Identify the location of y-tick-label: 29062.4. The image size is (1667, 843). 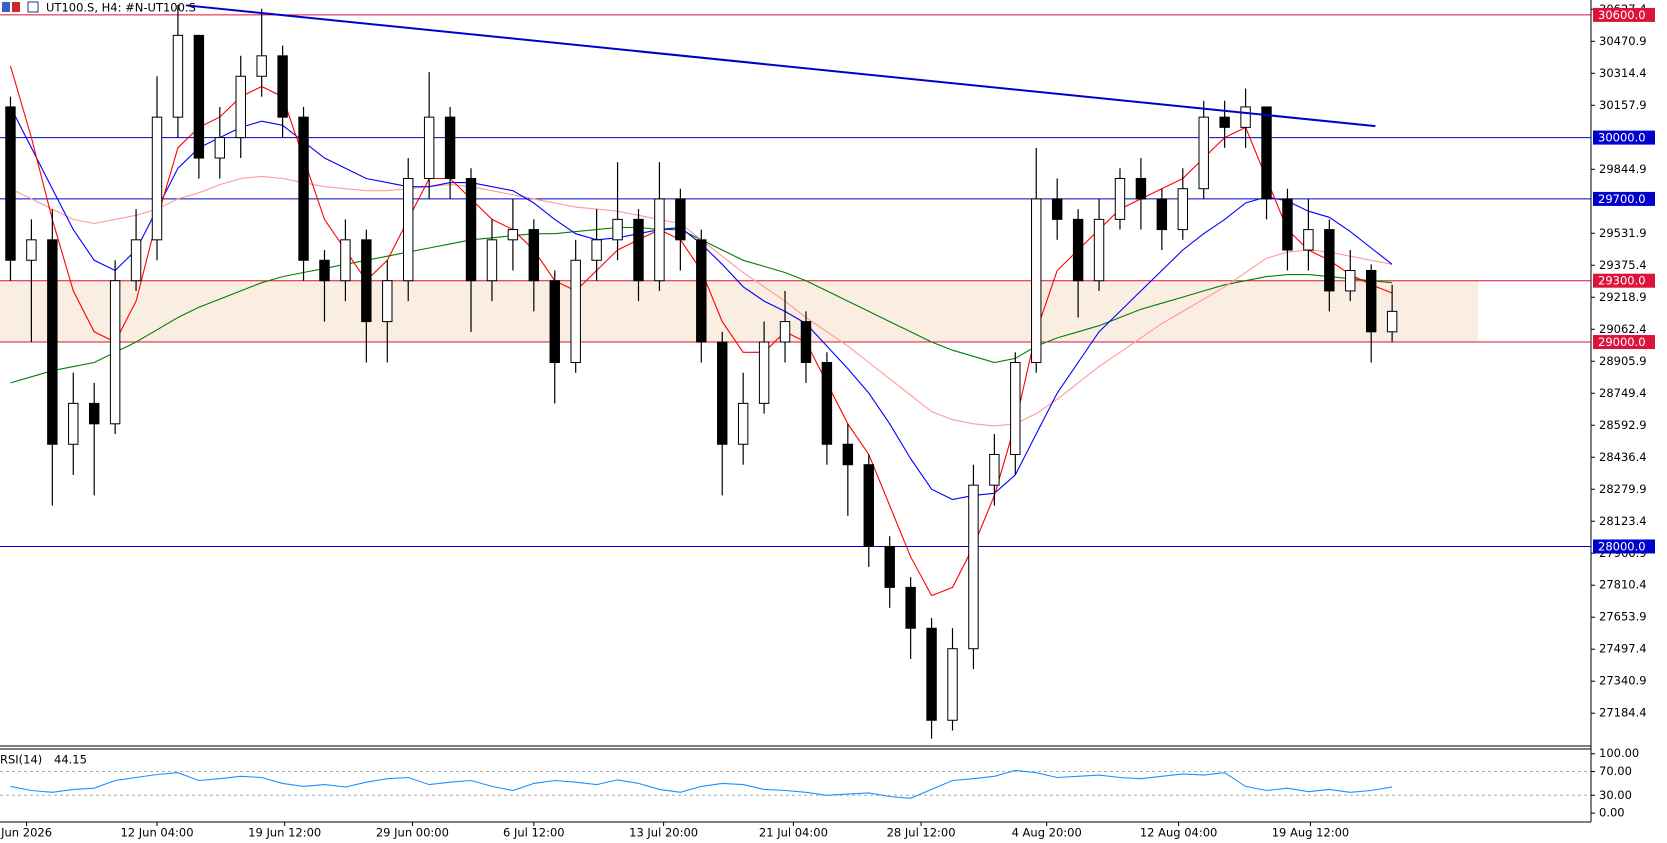
(1623, 329).